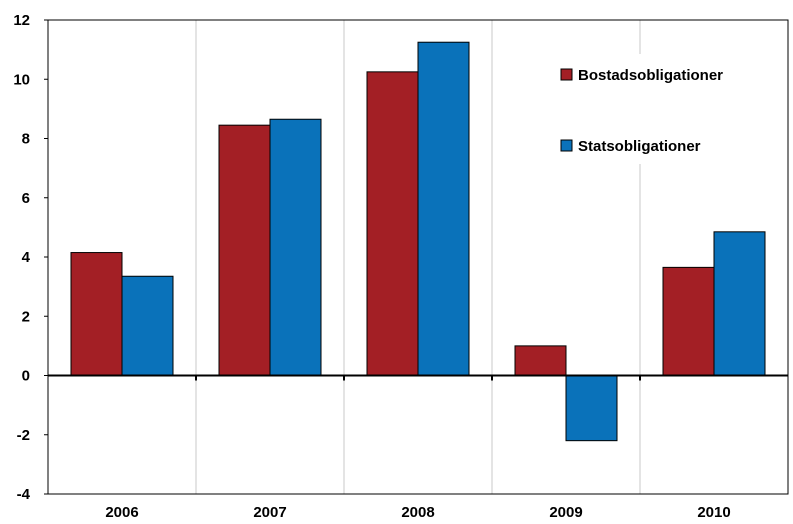  I want to click on bar-bostadsobligationer-2007, so click(244, 250).